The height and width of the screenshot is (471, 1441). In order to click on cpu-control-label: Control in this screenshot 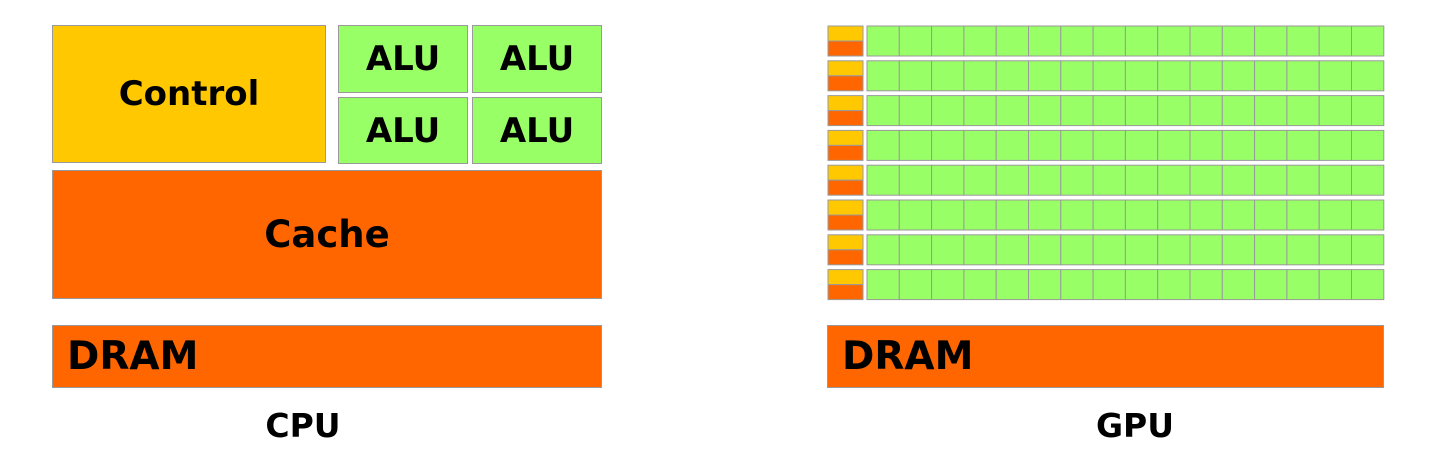, I will do `click(189, 94)`.